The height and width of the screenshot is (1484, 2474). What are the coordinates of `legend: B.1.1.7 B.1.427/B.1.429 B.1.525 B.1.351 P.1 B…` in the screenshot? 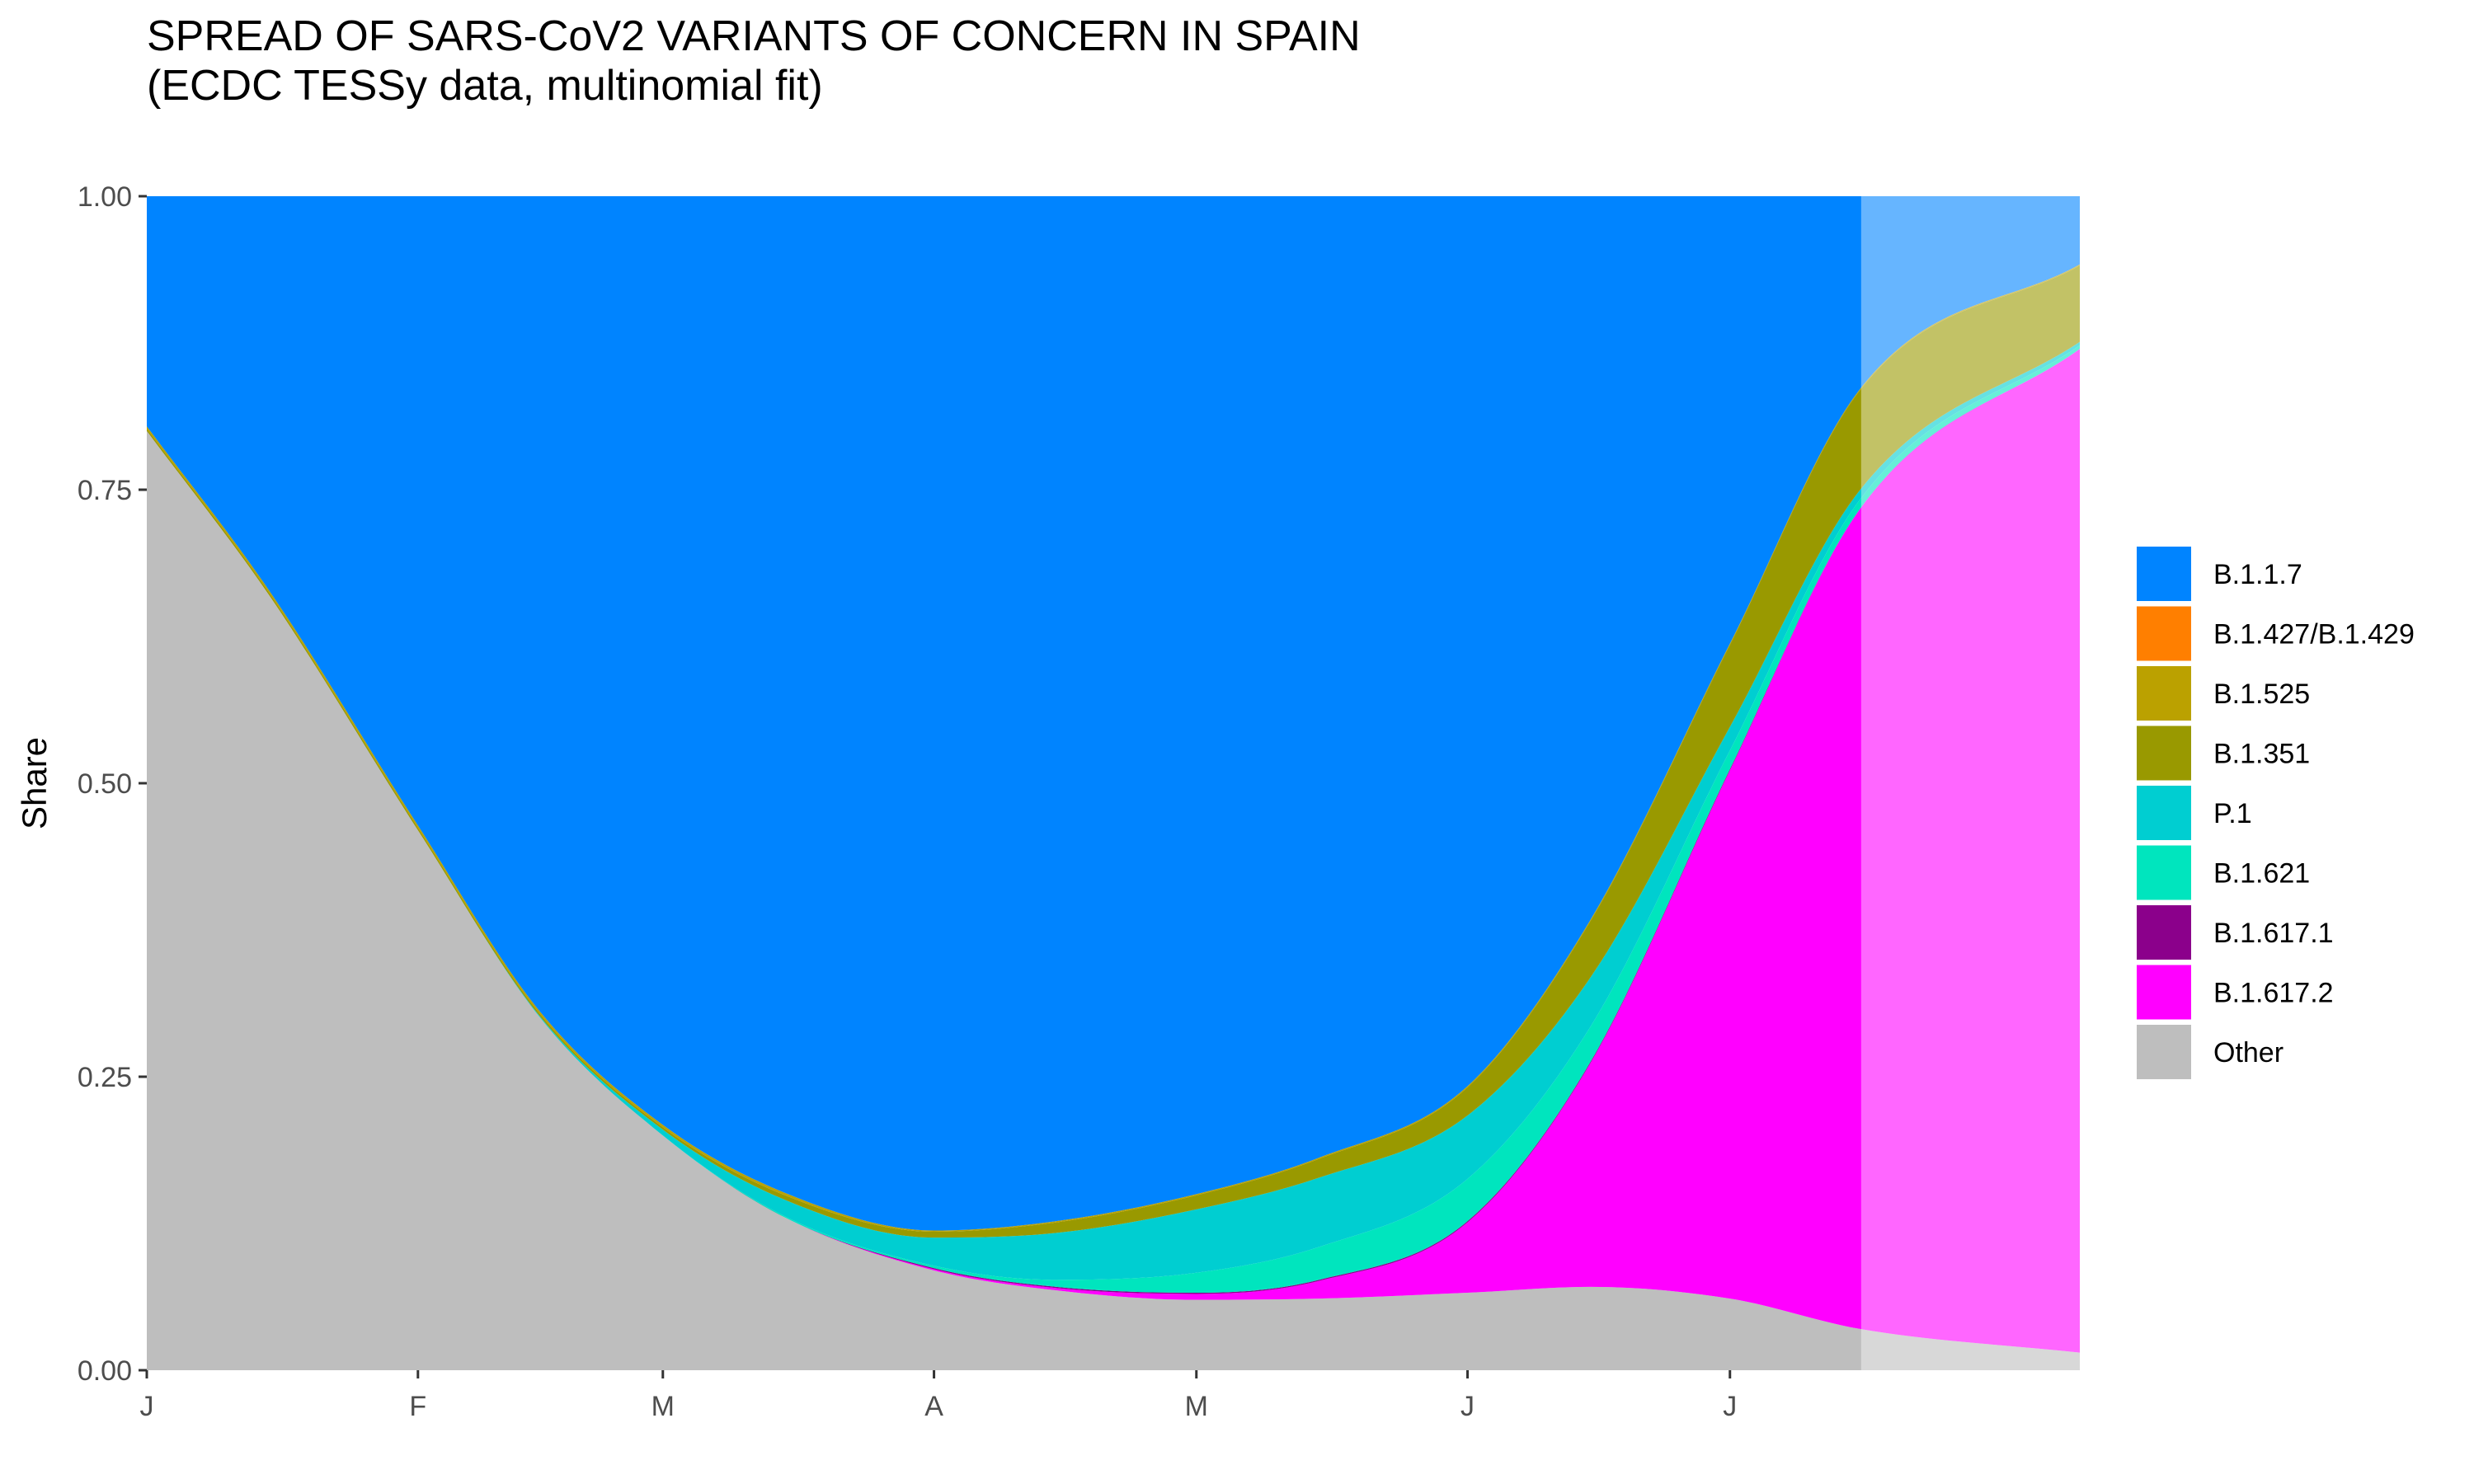 It's located at (2275, 813).